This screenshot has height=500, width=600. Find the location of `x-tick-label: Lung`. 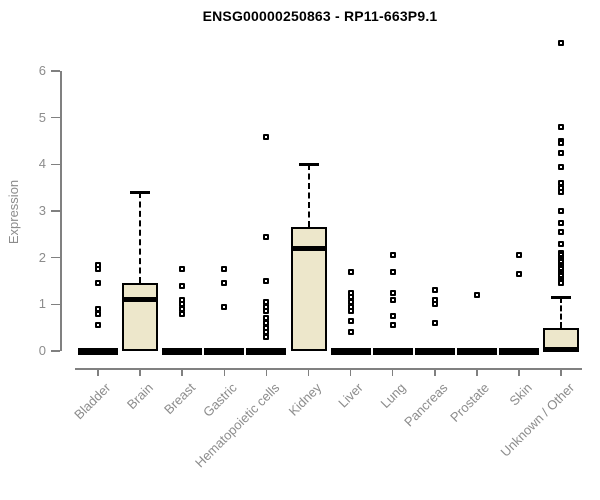

x-tick-label: Lung is located at coordinates (393, 396).